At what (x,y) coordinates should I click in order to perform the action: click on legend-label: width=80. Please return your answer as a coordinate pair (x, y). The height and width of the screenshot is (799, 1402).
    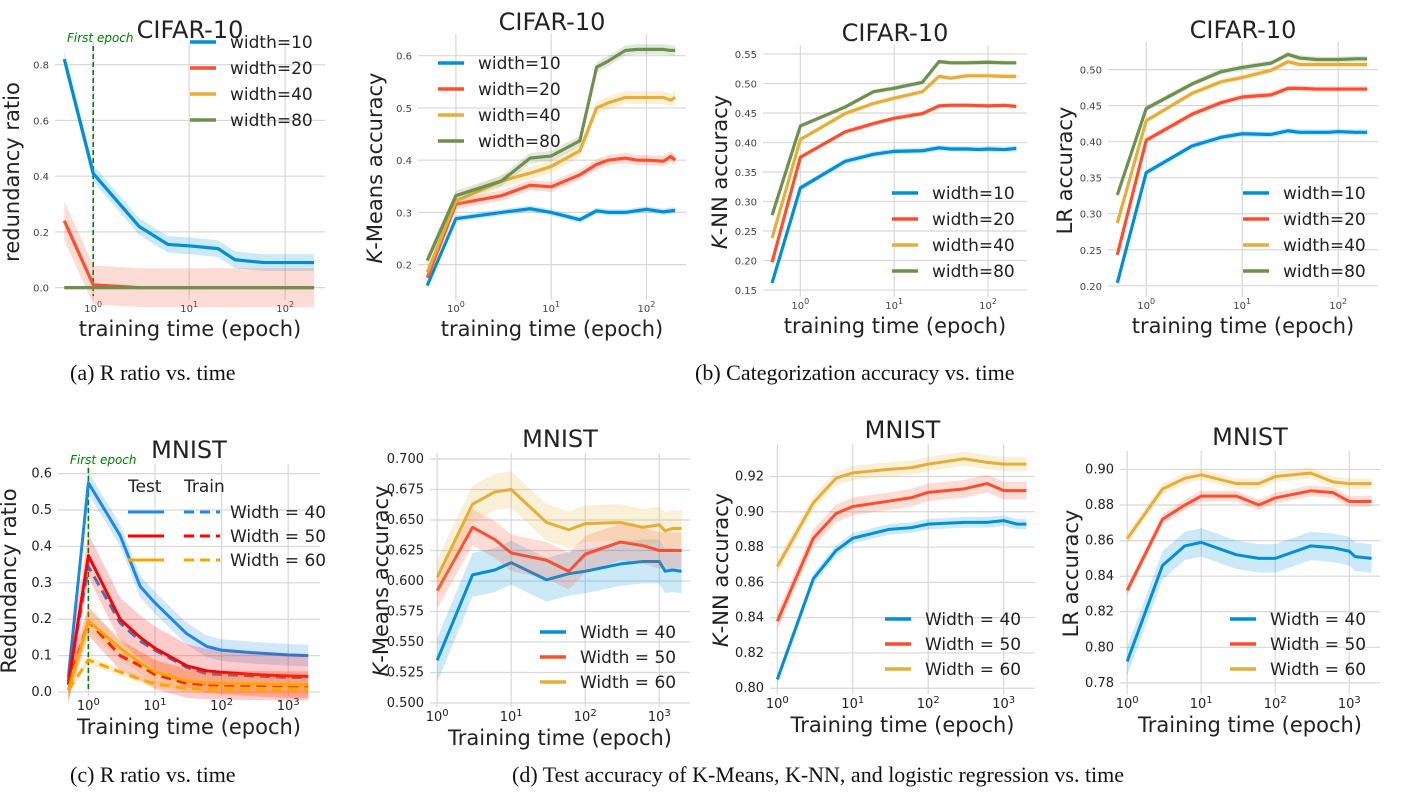
    Looking at the image, I should click on (519, 142).